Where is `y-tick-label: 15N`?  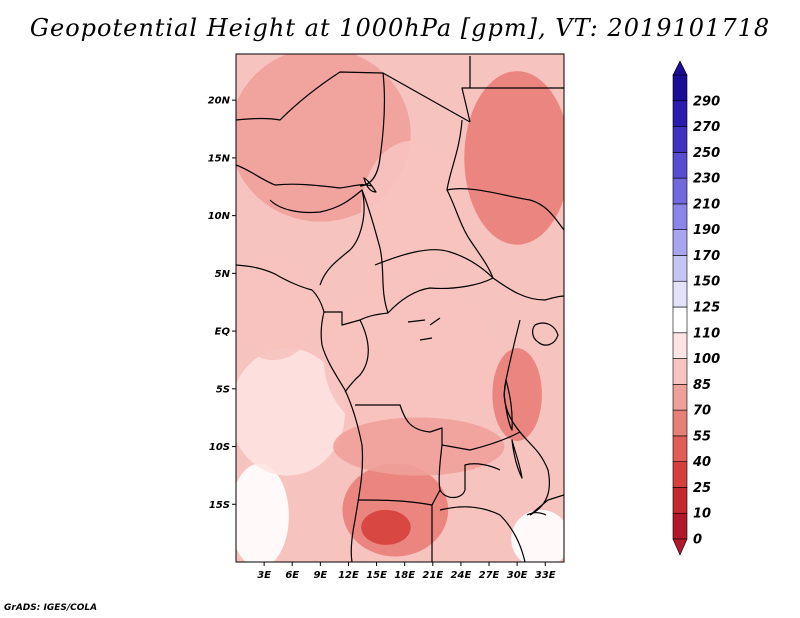 y-tick-label: 15N is located at coordinates (219, 158).